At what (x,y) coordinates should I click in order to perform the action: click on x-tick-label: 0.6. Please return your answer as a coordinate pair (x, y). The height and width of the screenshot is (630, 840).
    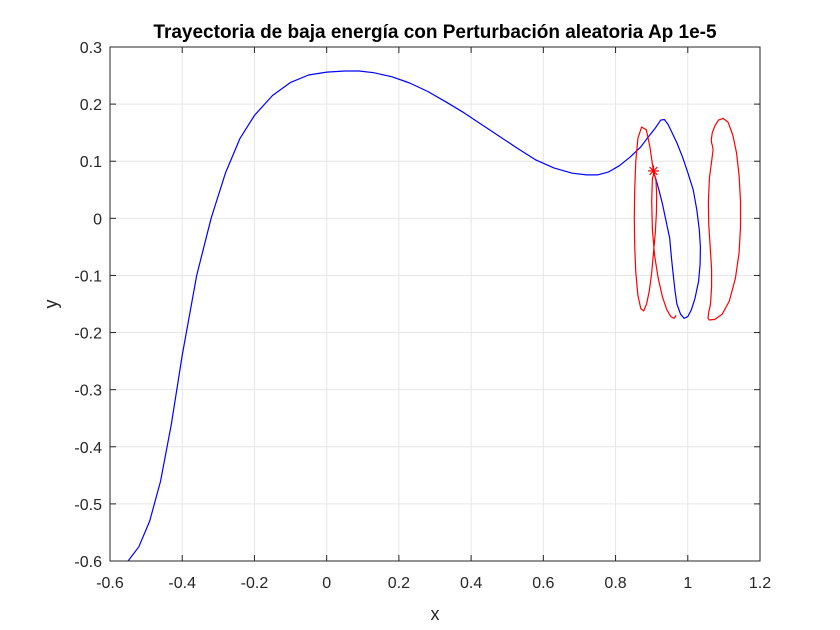
    Looking at the image, I should click on (543, 583).